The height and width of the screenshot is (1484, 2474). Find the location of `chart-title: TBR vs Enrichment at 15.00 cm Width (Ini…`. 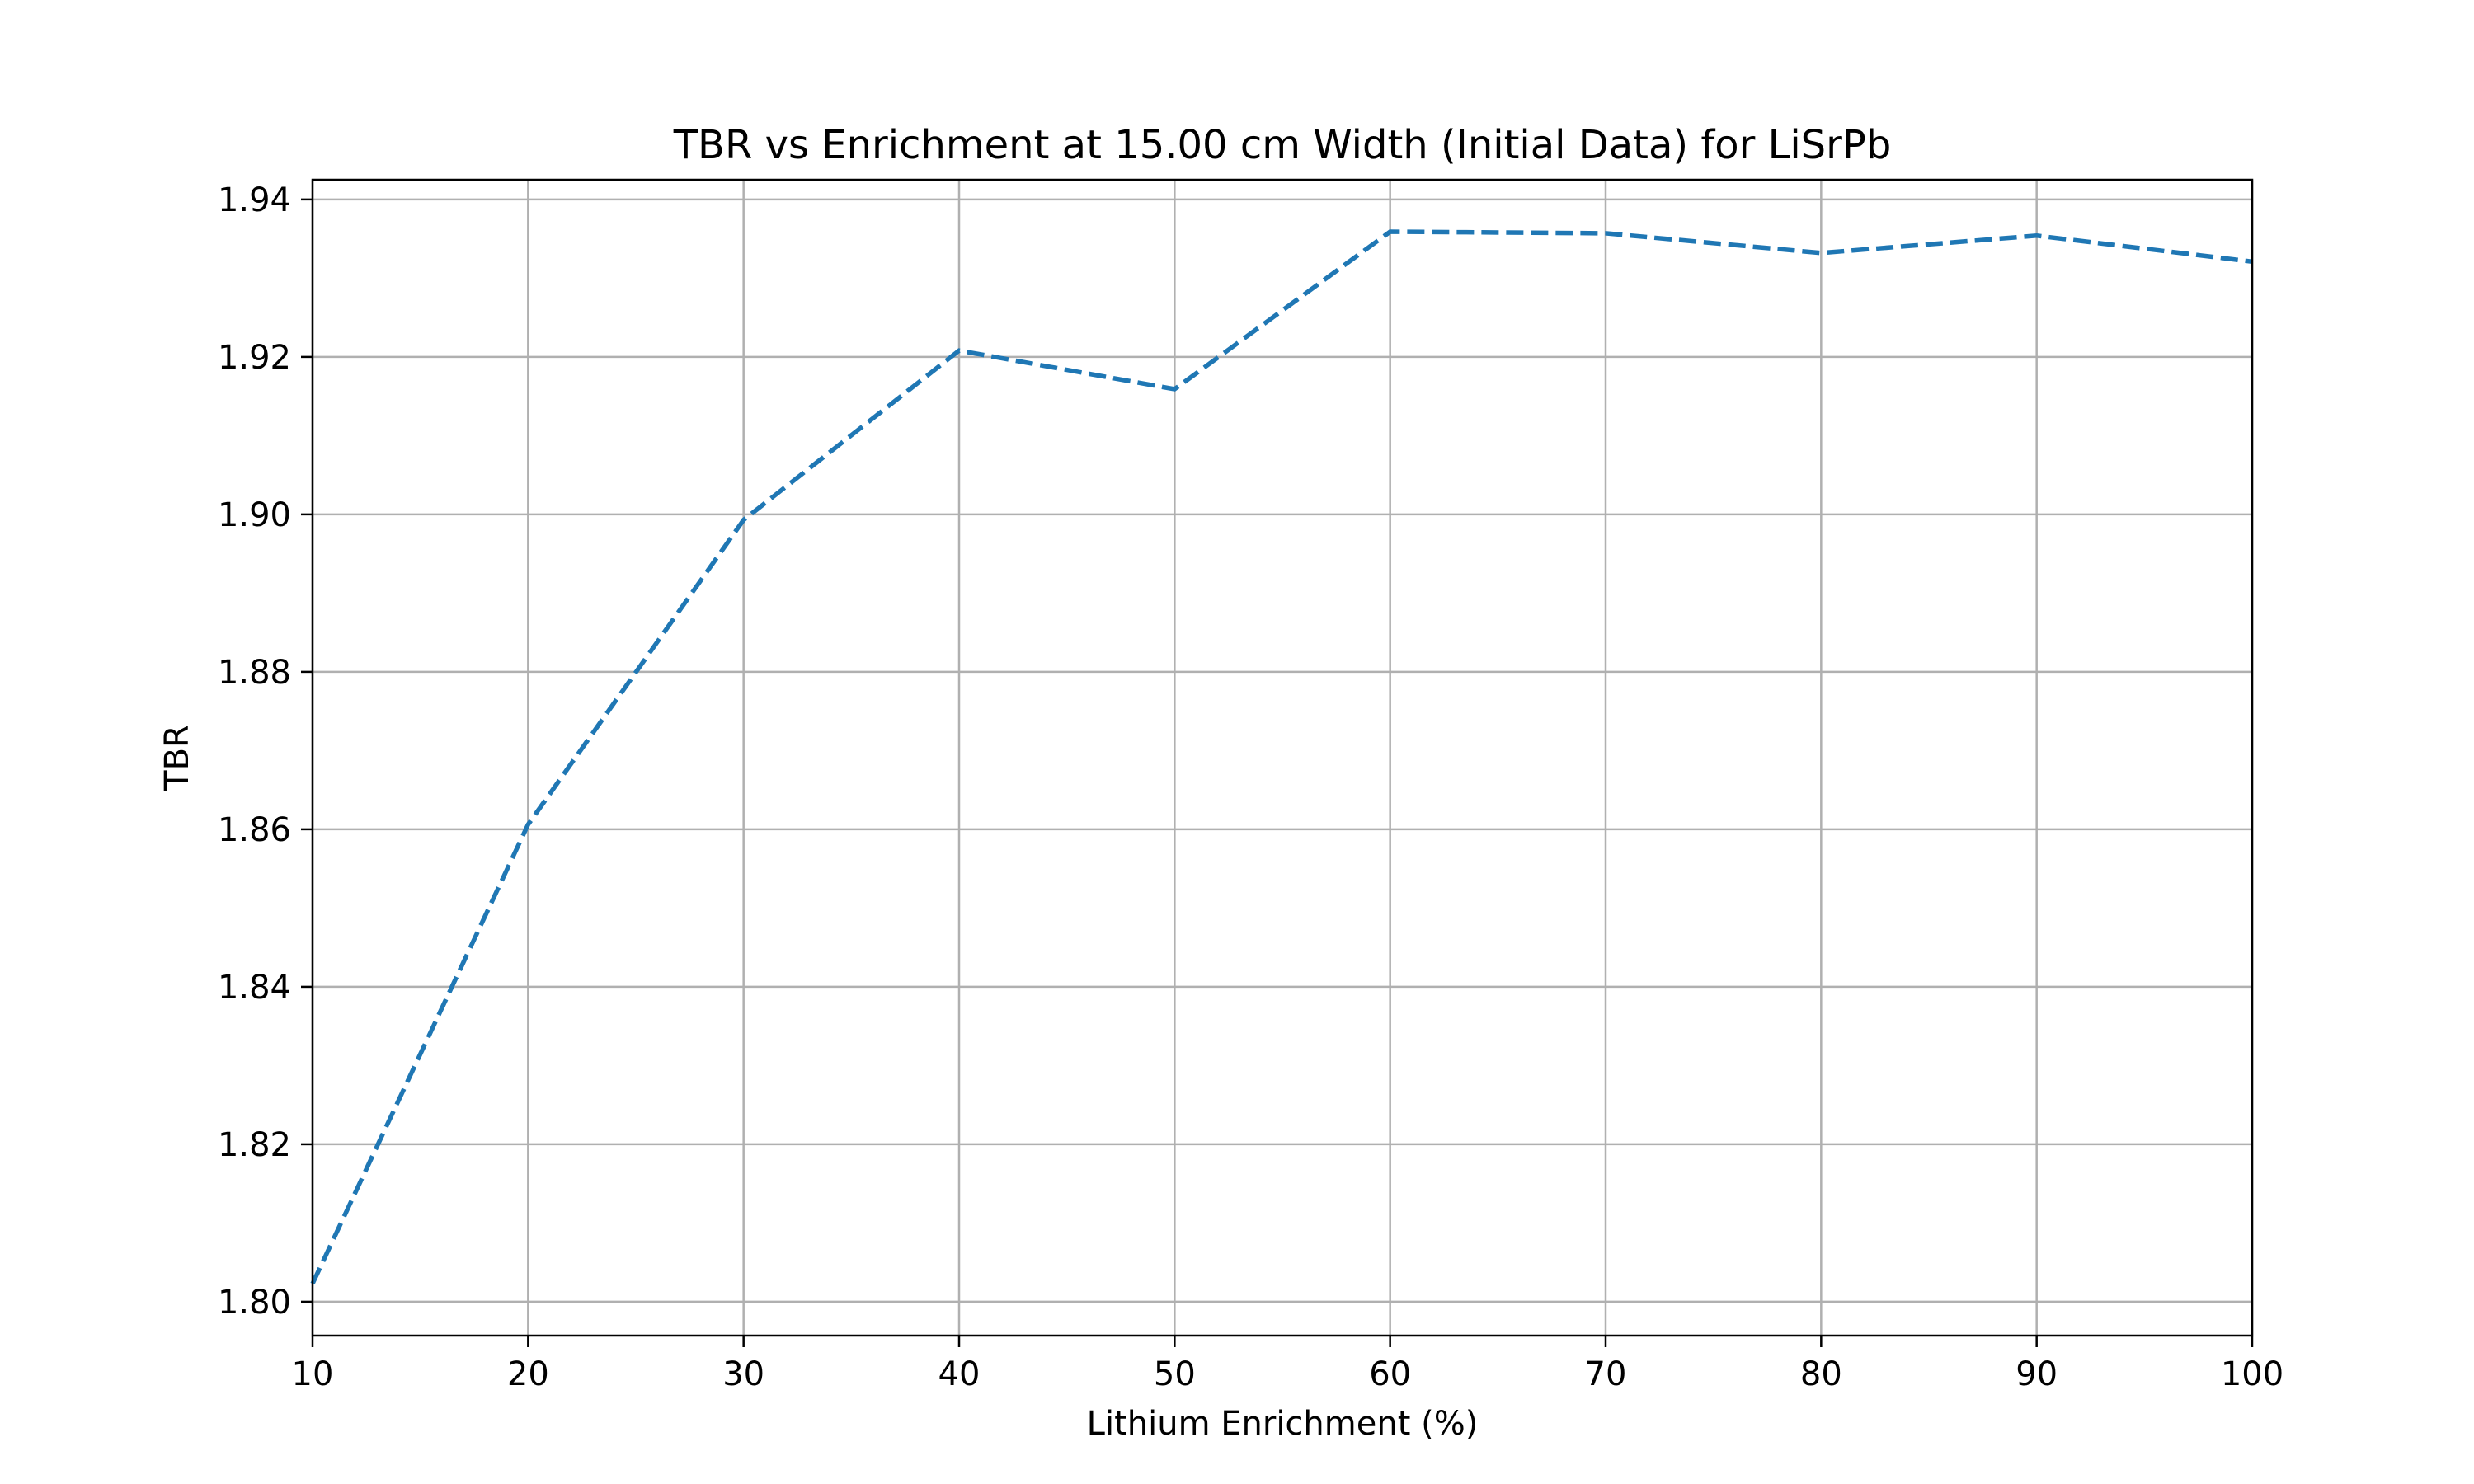

chart-title: TBR vs Enrichment at 15.00 cm Width (Ini… is located at coordinates (1282, 145).